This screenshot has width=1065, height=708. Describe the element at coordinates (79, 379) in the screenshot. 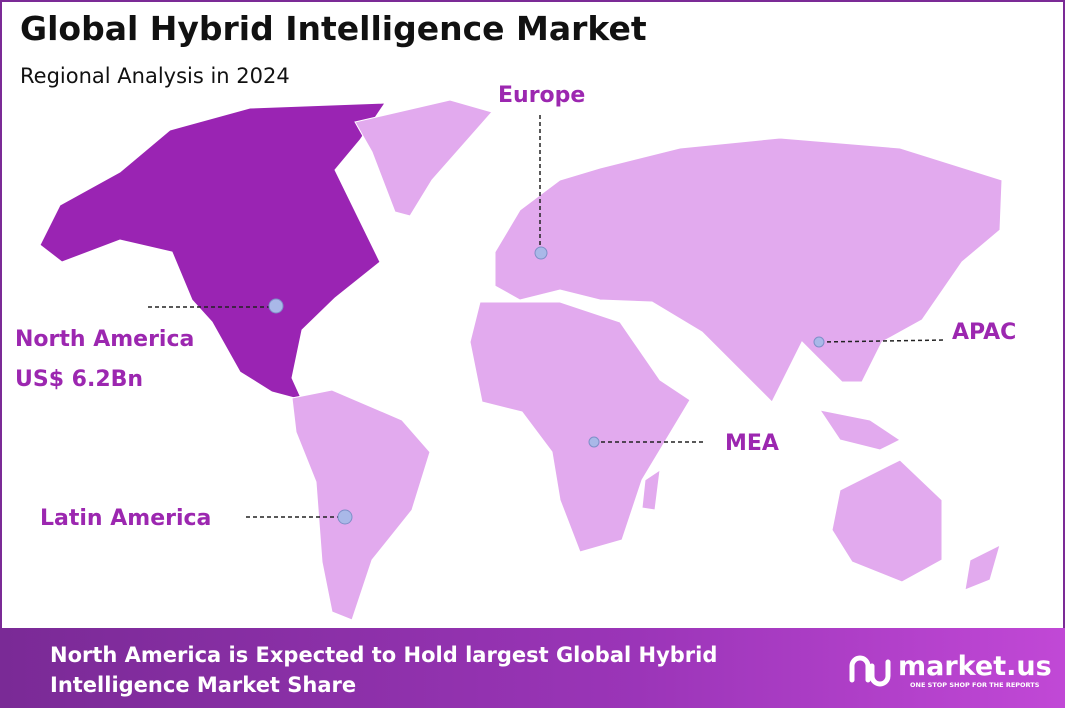

I see `region-value: US$ 6.2Bn` at that location.